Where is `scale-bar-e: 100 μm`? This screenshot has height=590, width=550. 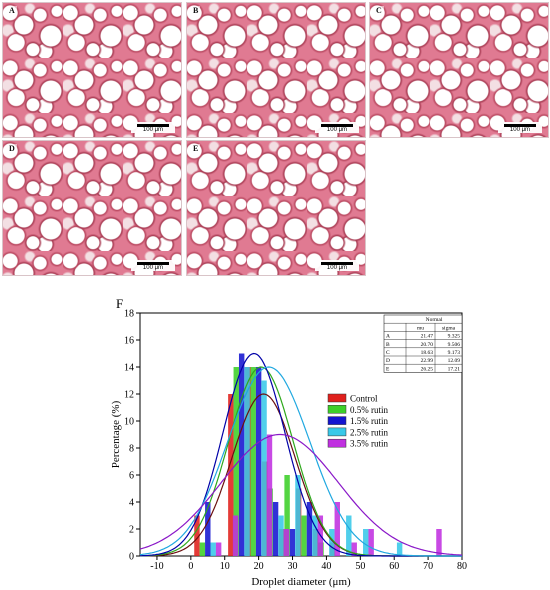
scale-bar-e: 100 μm is located at coordinates (337, 265).